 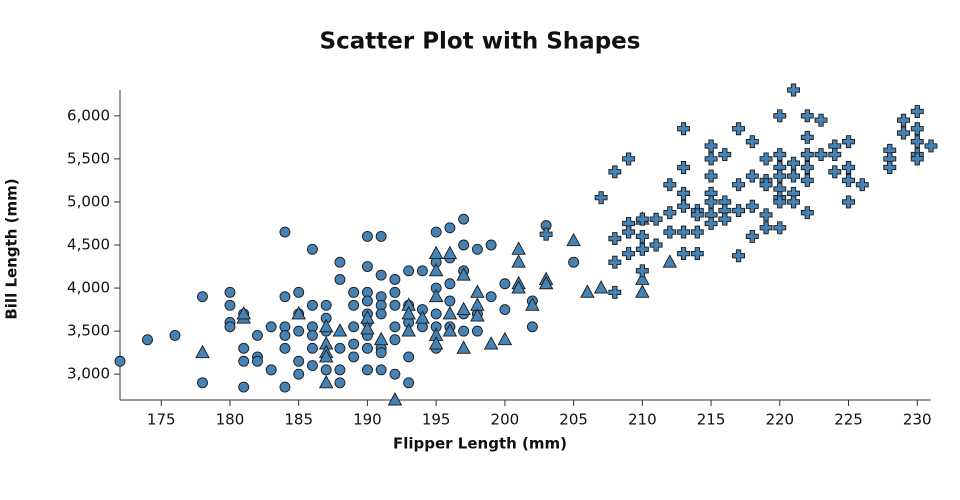 I want to click on chart-title: Scatter Plot with Shapes, so click(x=480, y=42).